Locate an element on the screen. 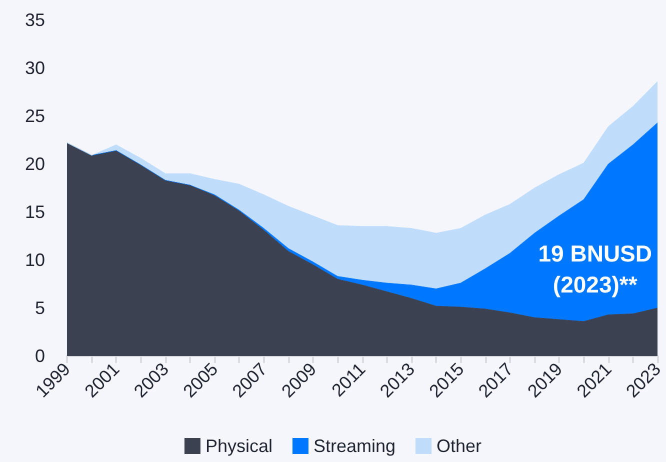 This screenshot has width=666, height=462. y-tick-label: 10 is located at coordinates (34, 260).